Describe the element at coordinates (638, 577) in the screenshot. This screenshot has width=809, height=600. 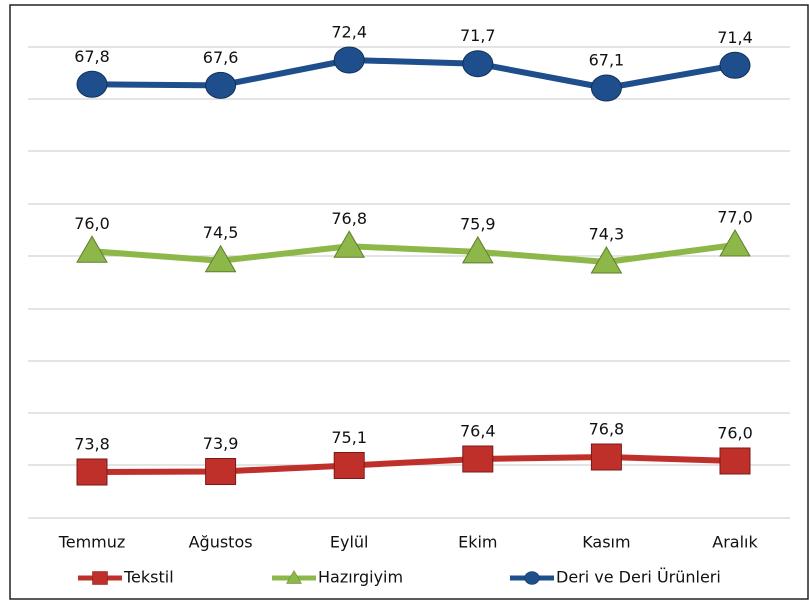
I see `legend-label: Deri ve Deri Ürünleri` at that location.